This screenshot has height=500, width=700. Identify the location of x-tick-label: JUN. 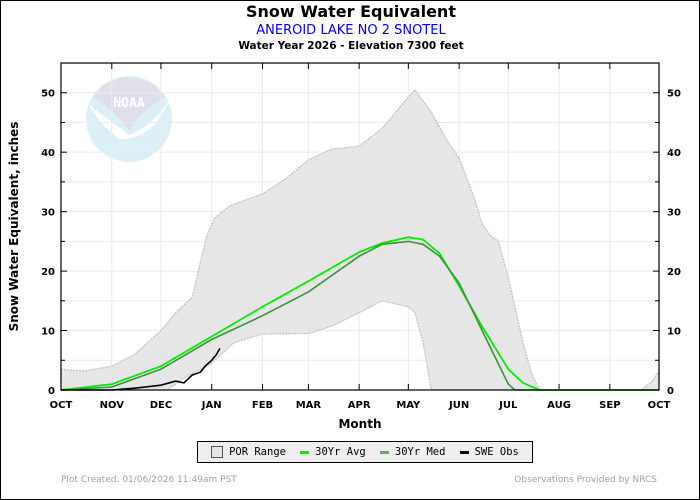
(458, 405).